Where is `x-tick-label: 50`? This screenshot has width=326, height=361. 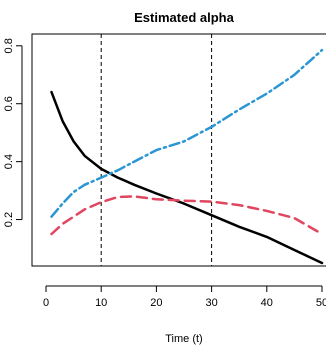
x-tick-label: 50 is located at coordinates (321, 303).